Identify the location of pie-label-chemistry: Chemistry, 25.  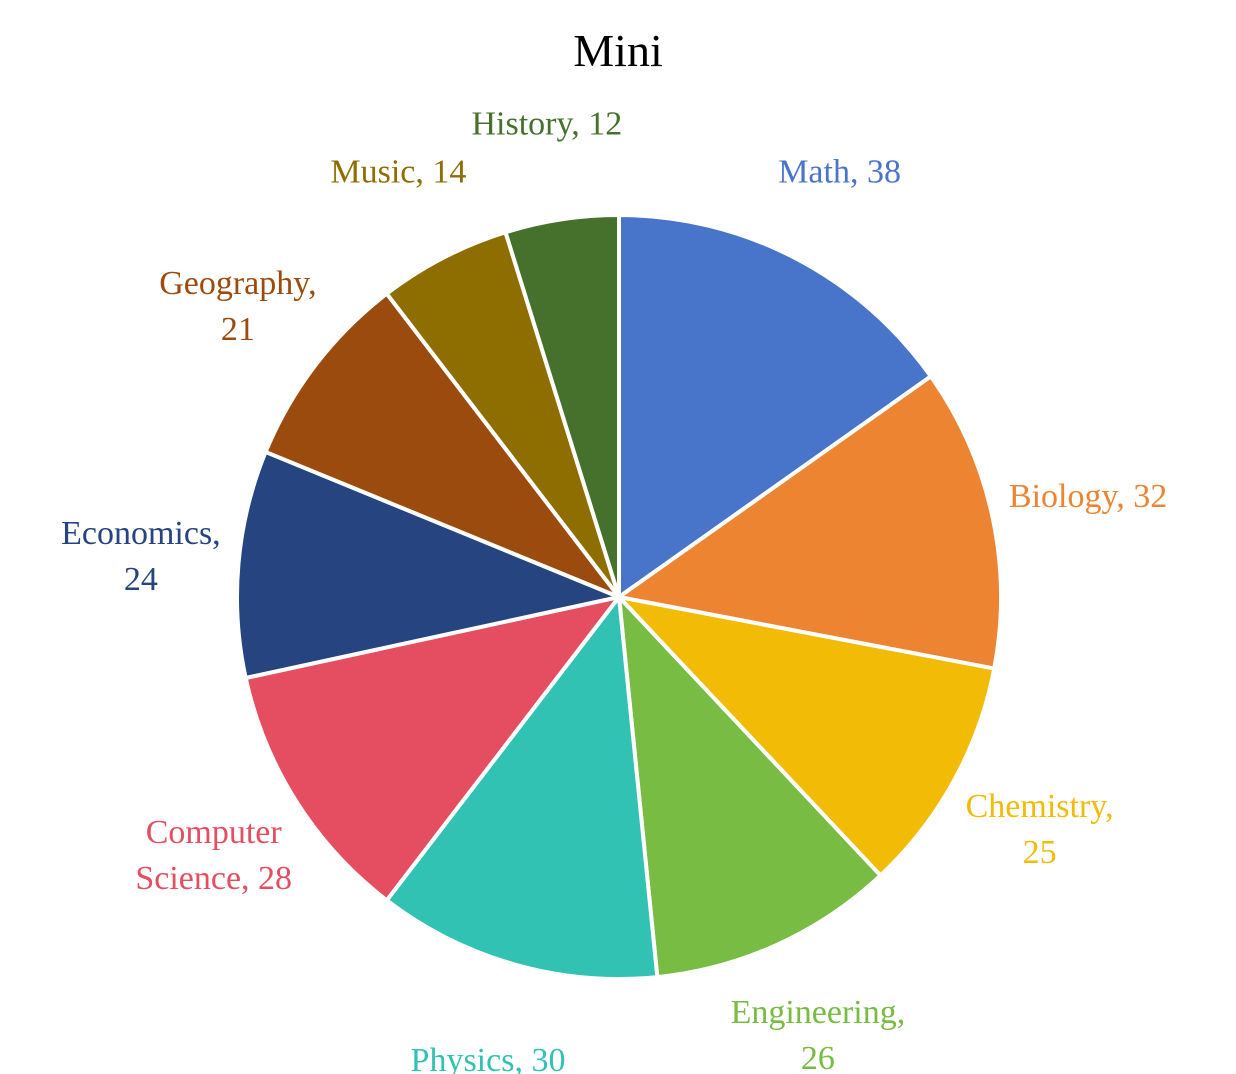
(1040, 829).